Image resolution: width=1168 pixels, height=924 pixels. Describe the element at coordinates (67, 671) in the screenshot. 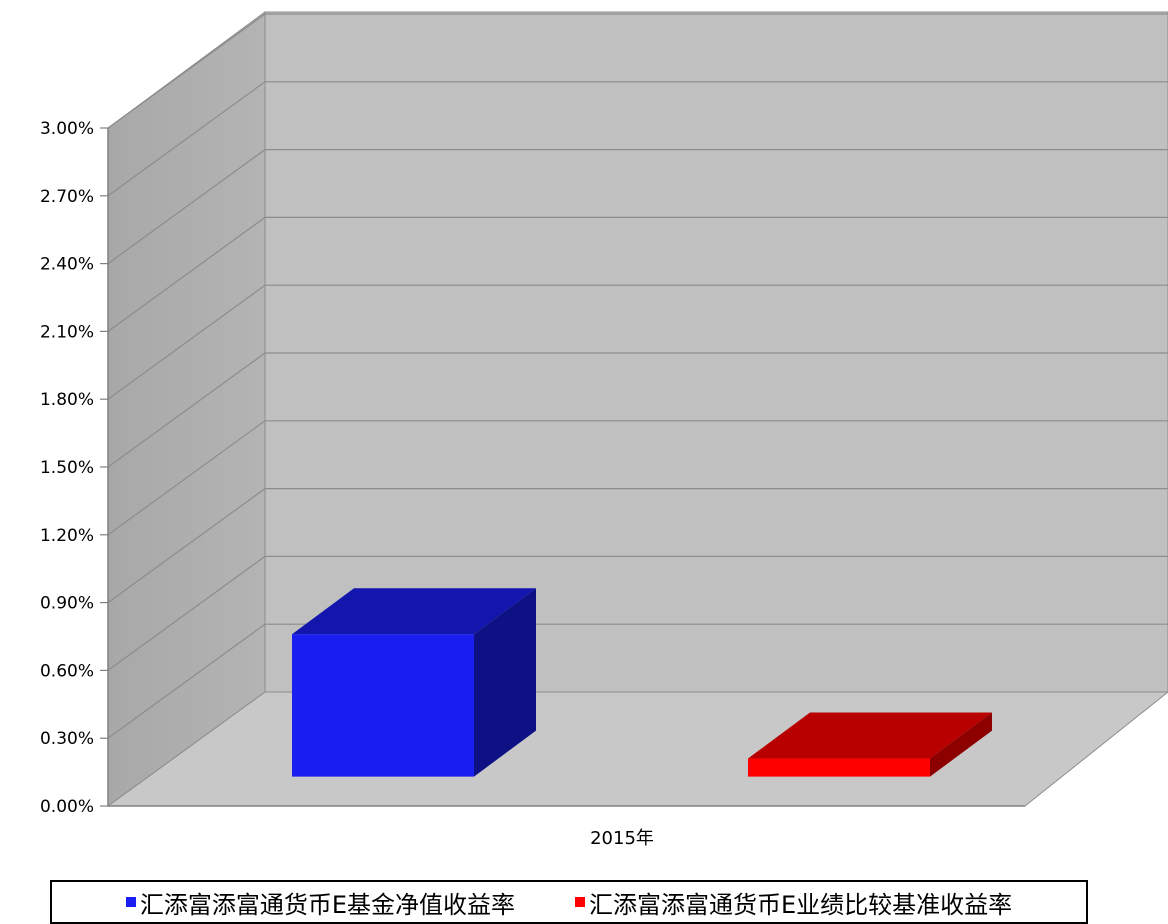

I see `y-tick-label: 0.60%` at that location.